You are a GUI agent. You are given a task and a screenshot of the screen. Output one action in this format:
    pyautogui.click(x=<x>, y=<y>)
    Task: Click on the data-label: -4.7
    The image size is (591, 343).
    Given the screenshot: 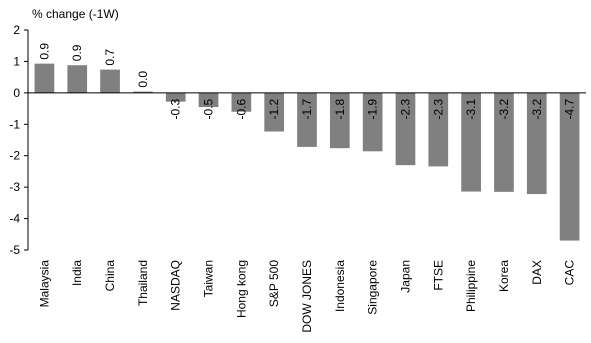 What is the action you would take?
    pyautogui.click(x=570, y=109)
    